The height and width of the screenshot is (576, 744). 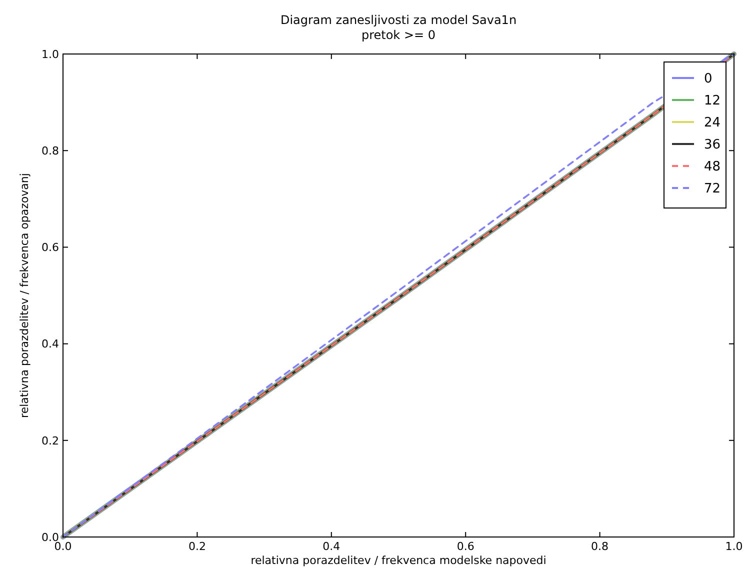 What do you see at coordinates (398, 35) in the screenshot?
I see `chart-subtitle: pretok >= 0` at bounding box center [398, 35].